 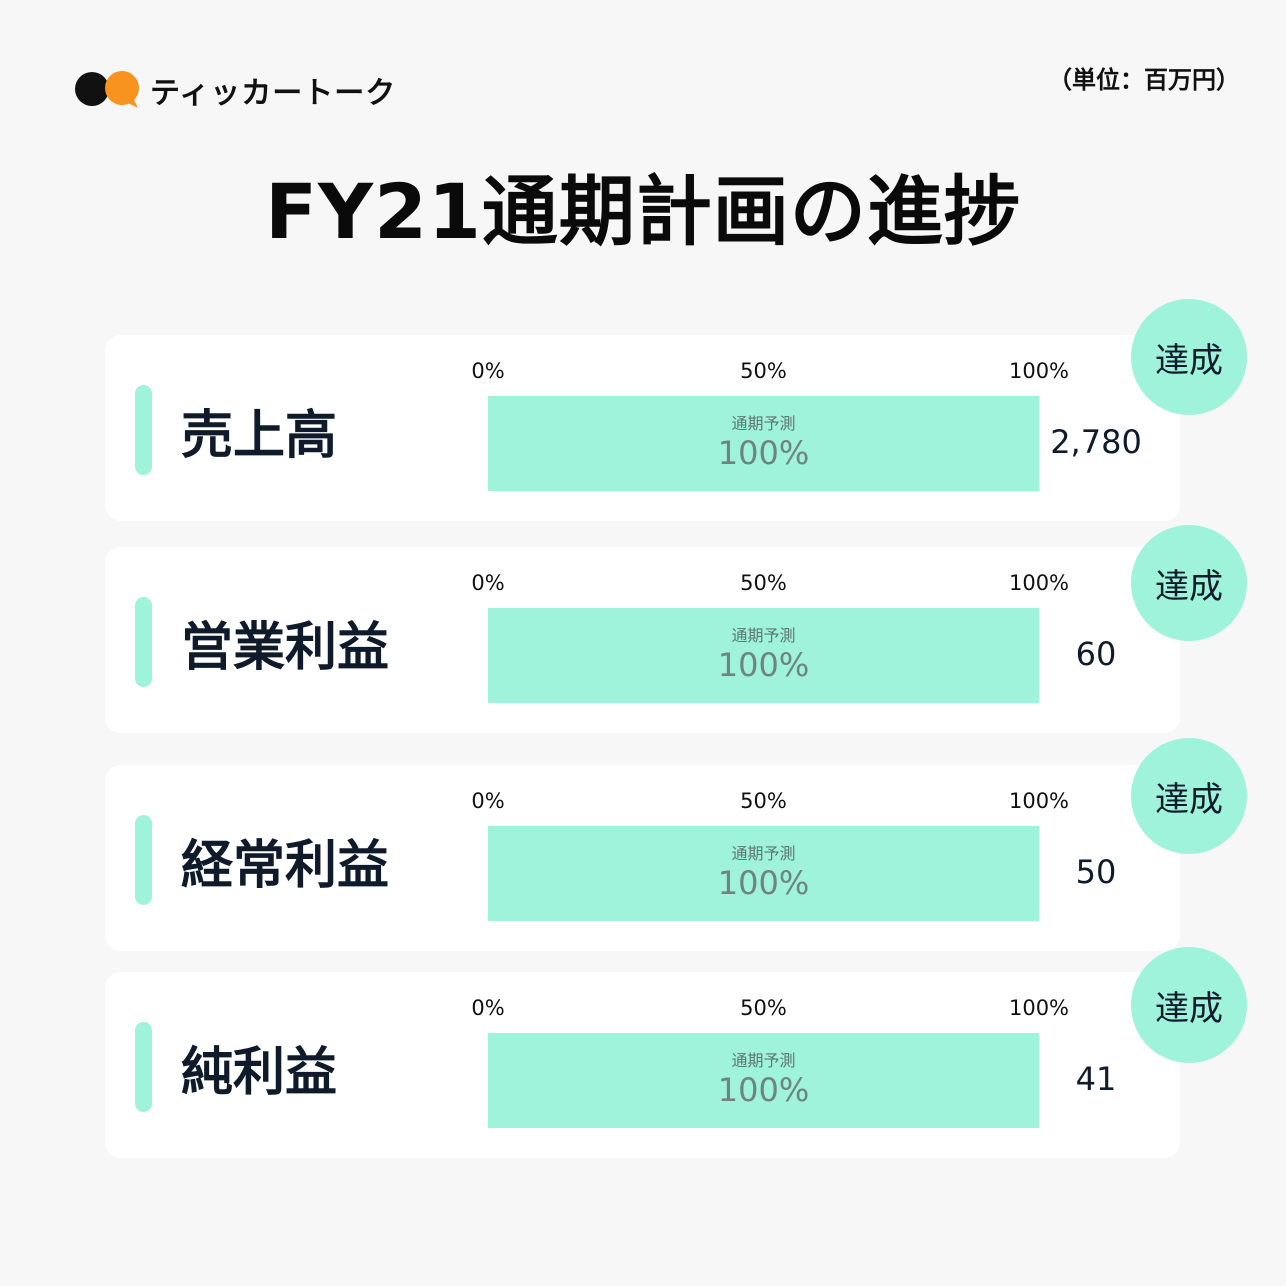 I want to click on metric-card: 経常利益 0% 50% 100% 通期予測 100% 50, so click(x=642, y=858).